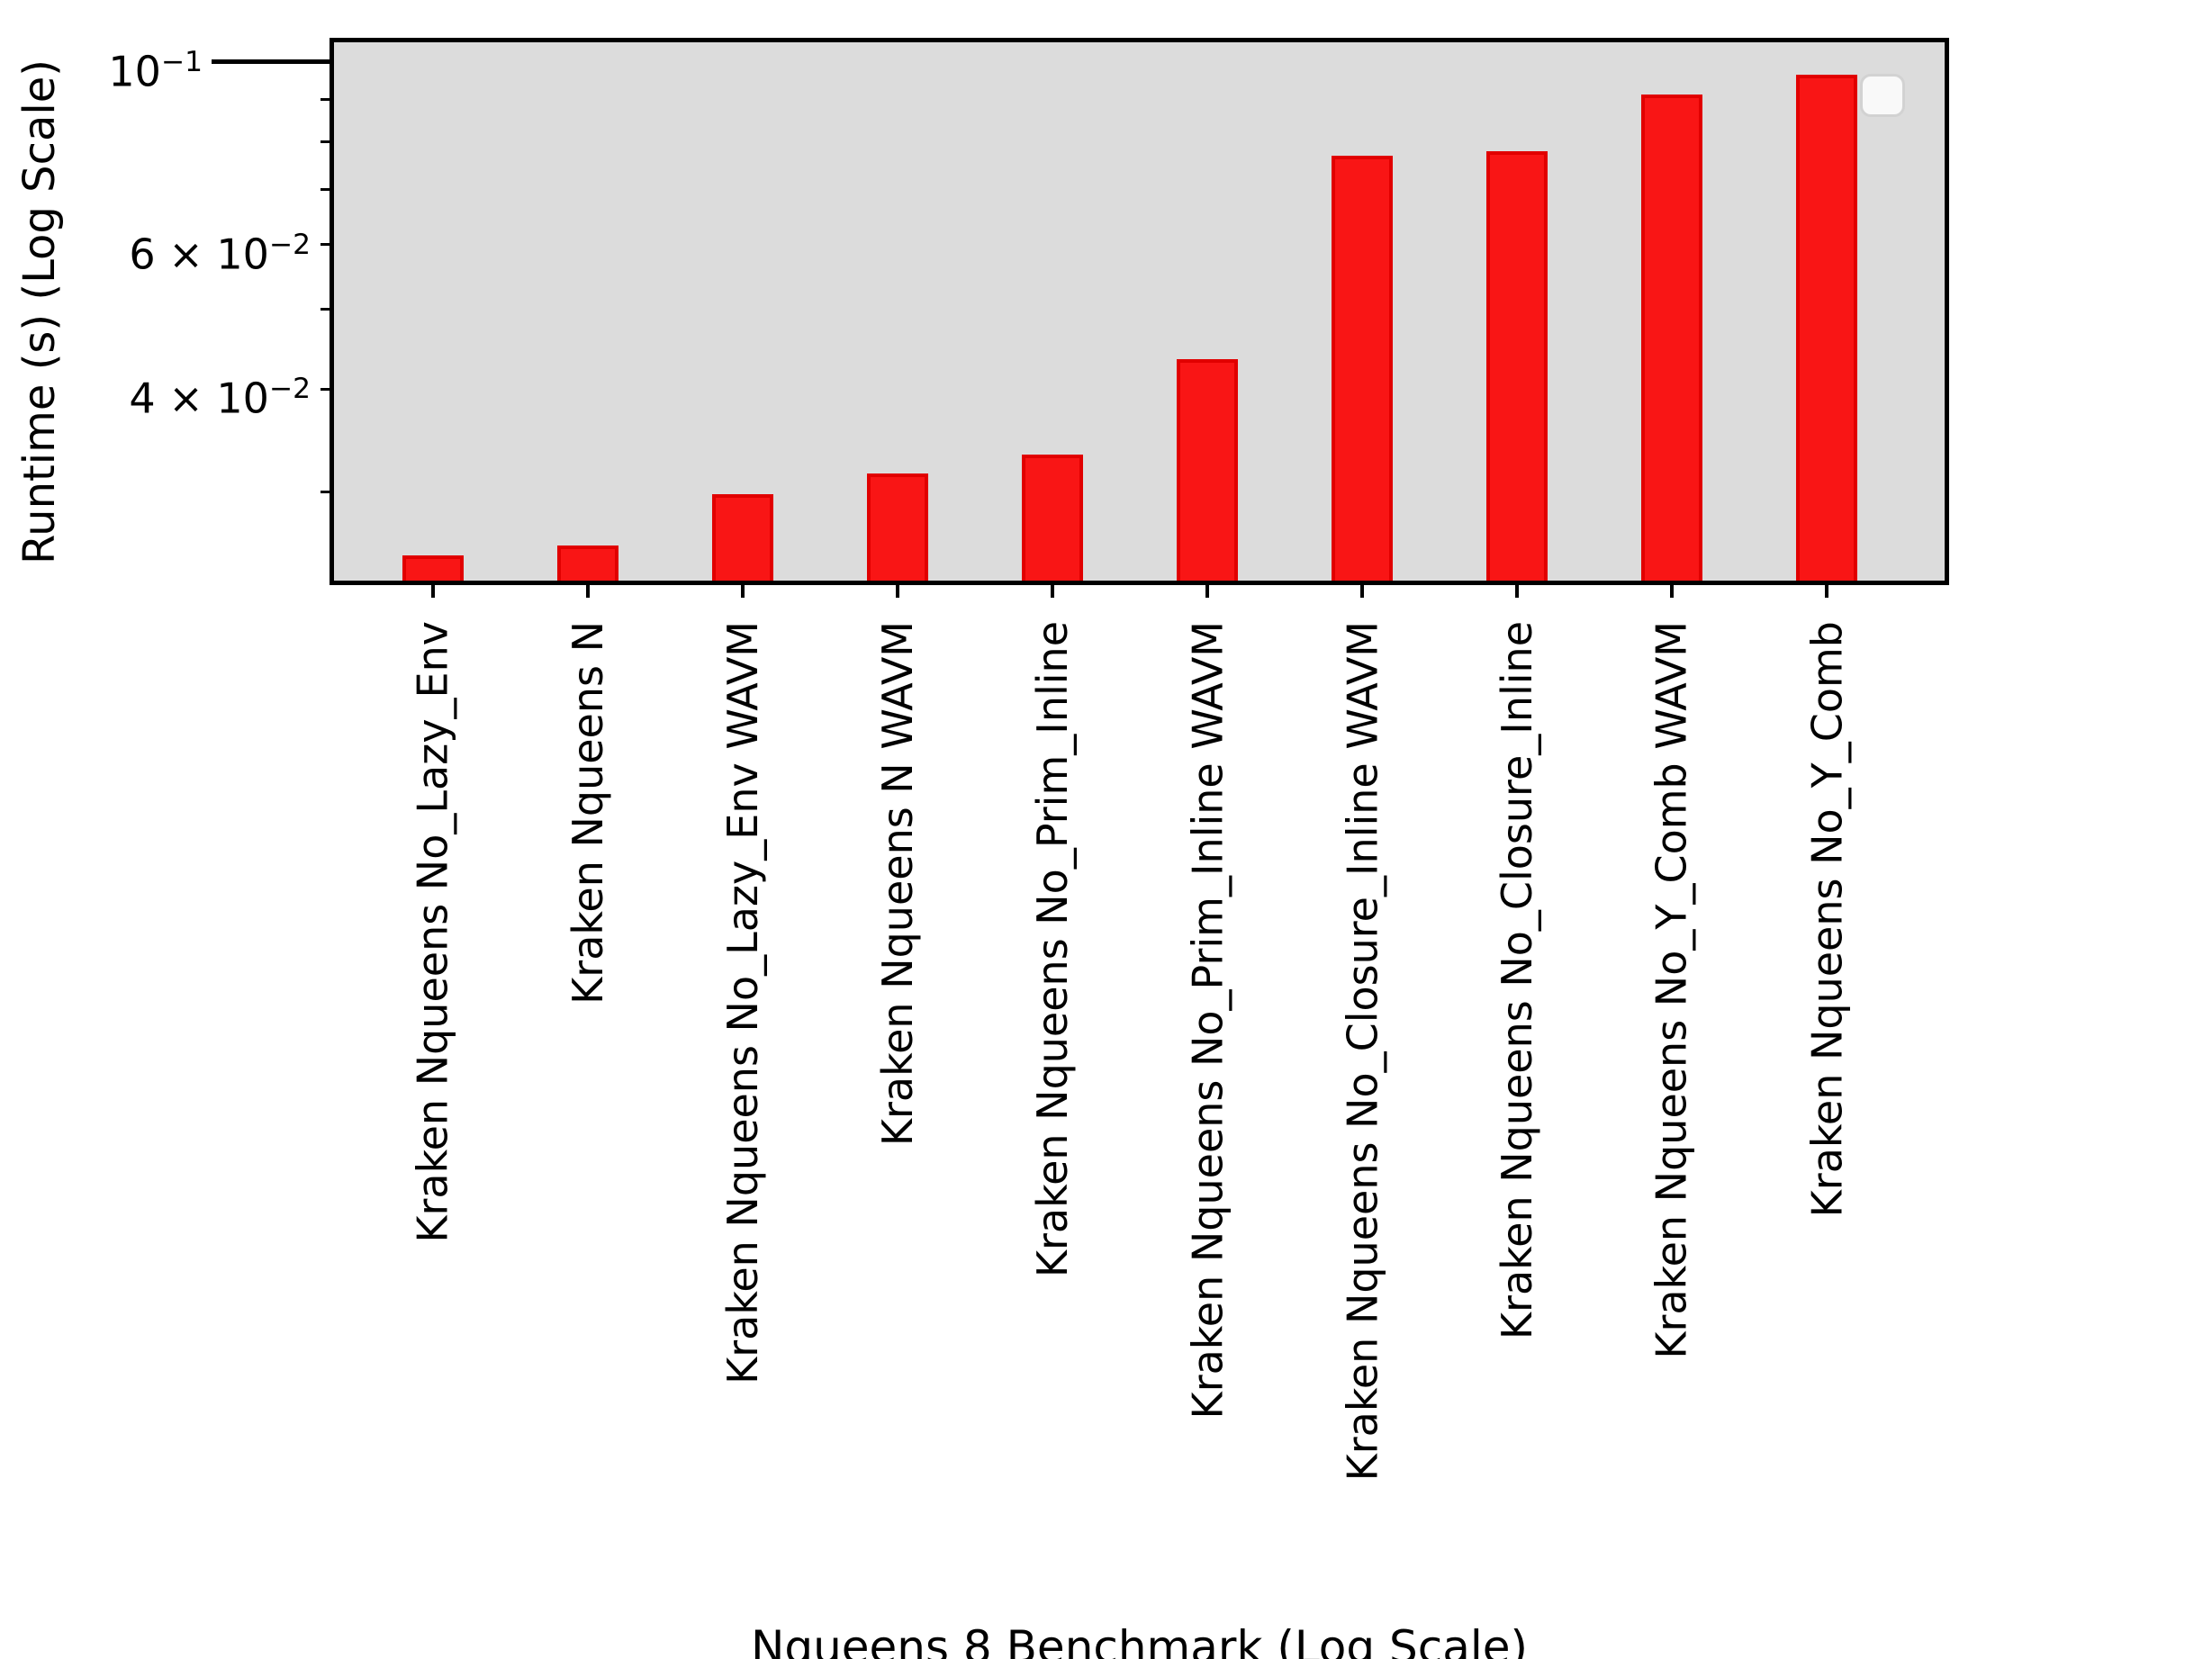 The image size is (2212, 1659). Describe the element at coordinates (1672, 990) in the screenshot. I see `x-tick-label: Kraken Nqueens No_Y_Comb WAVM` at that location.